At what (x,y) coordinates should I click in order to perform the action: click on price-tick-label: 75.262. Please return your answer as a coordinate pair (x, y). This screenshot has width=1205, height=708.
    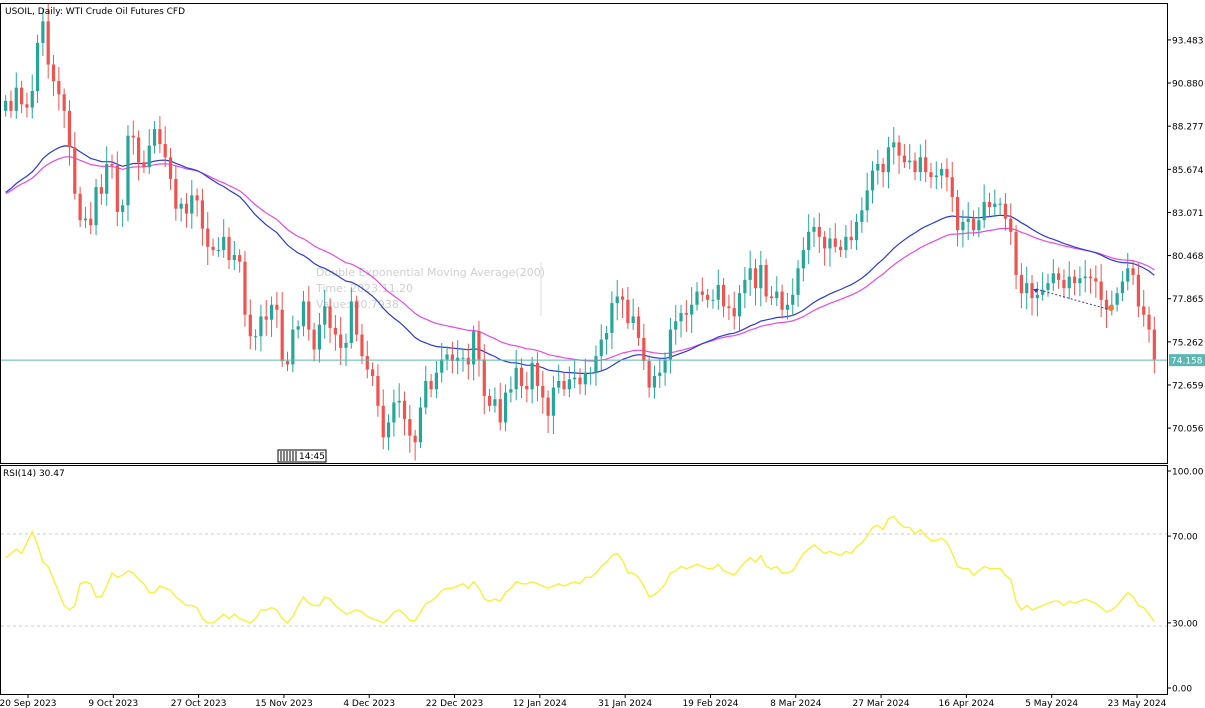
    Looking at the image, I should click on (1188, 343).